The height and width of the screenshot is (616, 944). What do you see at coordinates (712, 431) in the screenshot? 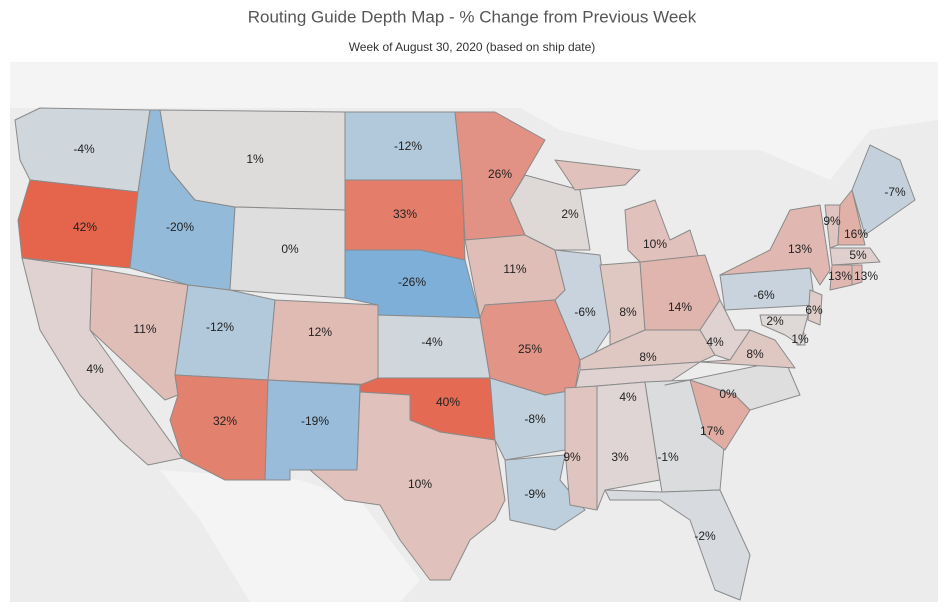
I see `value-label: 17%` at bounding box center [712, 431].